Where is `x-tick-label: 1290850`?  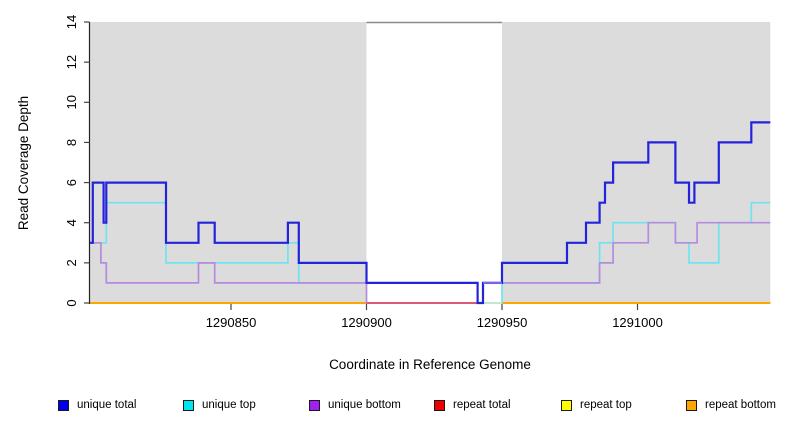 x-tick-label: 1290850 is located at coordinates (231, 322).